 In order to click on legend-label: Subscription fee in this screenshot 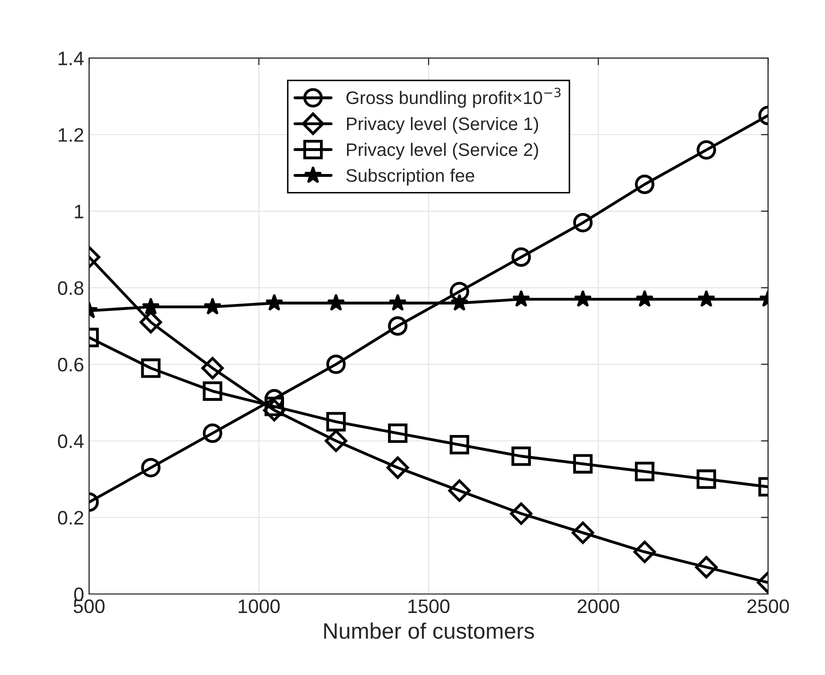, I will do `click(410, 177)`.